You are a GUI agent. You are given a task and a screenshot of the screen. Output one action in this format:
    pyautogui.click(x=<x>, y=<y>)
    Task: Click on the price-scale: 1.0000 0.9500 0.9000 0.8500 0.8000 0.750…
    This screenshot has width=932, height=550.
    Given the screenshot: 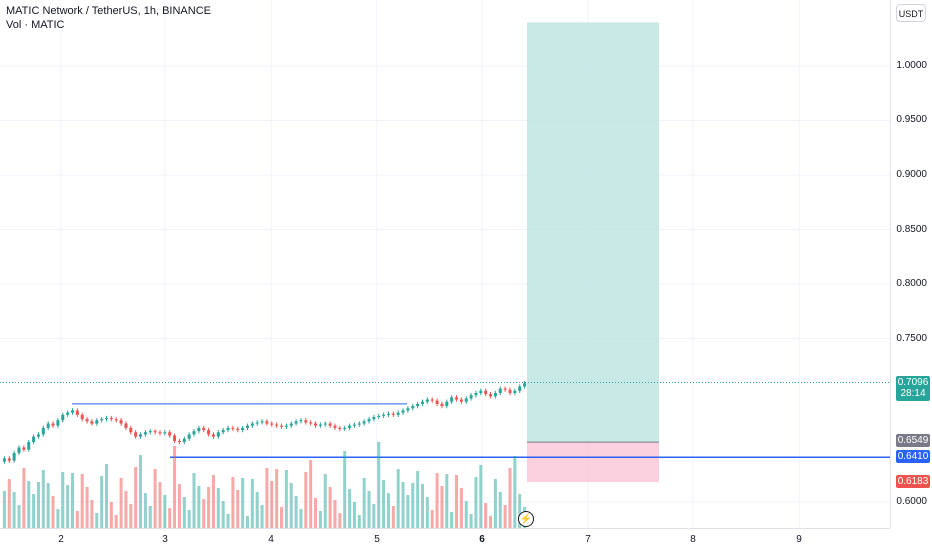 What is the action you would take?
    pyautogui.click(x=911, y=264)
    